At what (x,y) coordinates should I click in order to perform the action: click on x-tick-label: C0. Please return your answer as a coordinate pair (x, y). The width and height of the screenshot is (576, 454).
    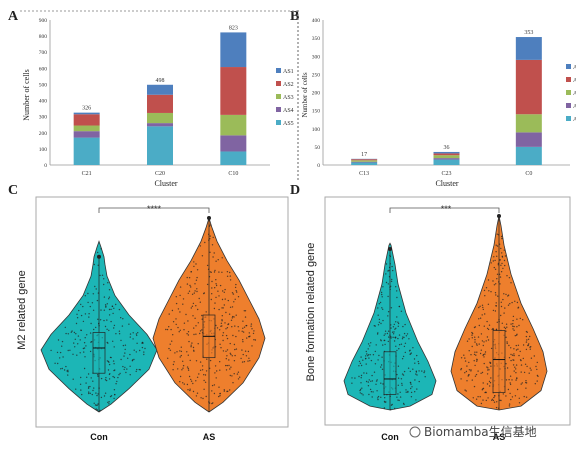
    Looking at the image, I should click on (528, 174).